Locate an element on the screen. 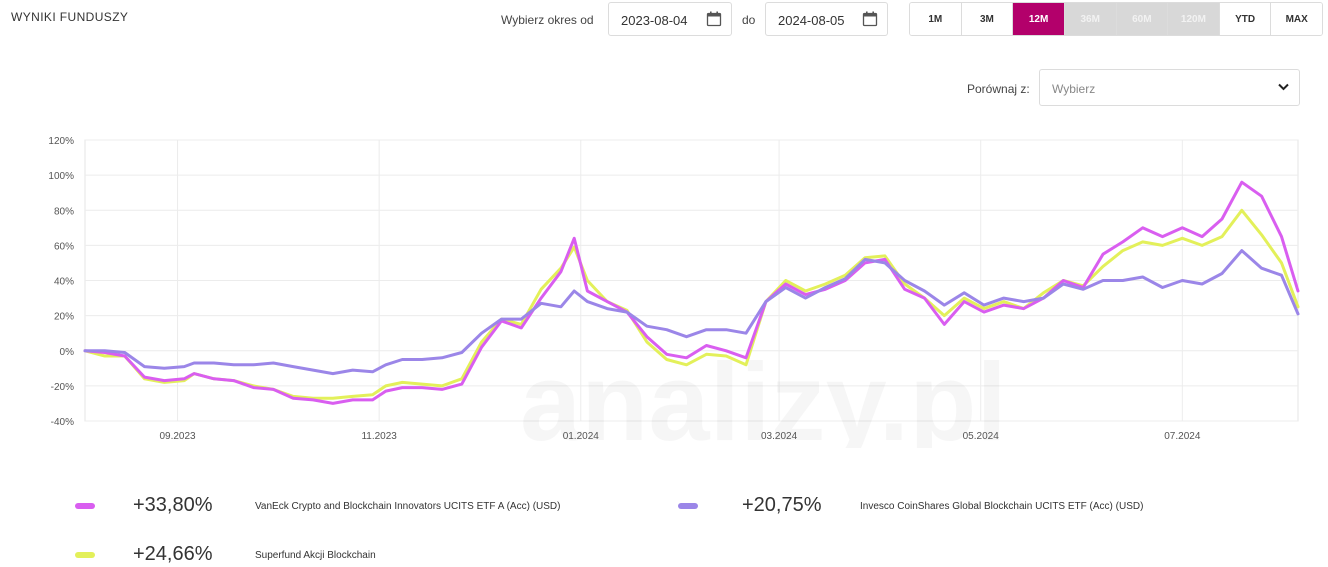 The height and width of the screenshot is (567, 1328). period-selector: 1M 3M 12M 36M 60M 120M YTD MAX is located at coordinates (1116, 19).